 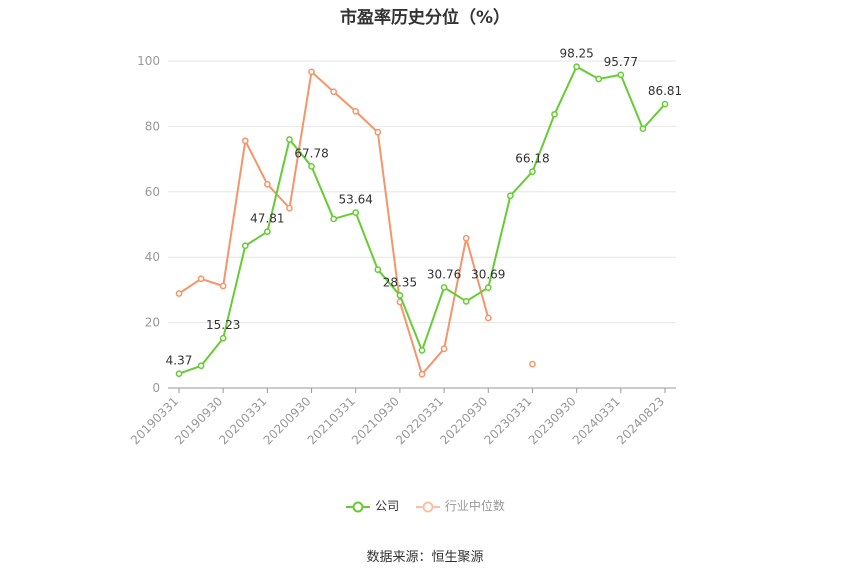 What do you see at coordinates (223, 325) in the screenshot?
I see `data-label: 15.23` at bounding box center [223, 325].